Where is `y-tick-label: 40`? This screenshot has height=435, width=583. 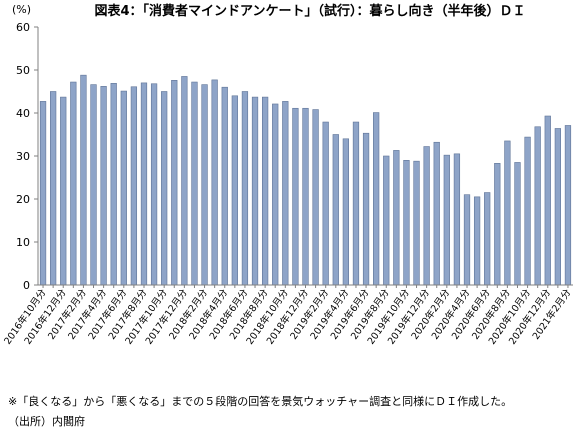
y-tick-label: 40 is located at coordinates (23, 113).